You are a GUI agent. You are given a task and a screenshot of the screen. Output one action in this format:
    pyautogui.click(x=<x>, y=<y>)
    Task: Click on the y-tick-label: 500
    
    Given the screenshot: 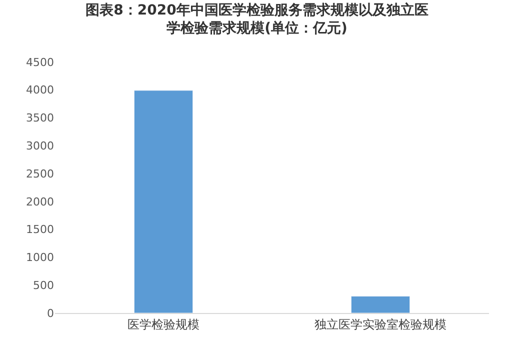 What is the action you would take?
    pyautogui.click(x=43, y=285)
    